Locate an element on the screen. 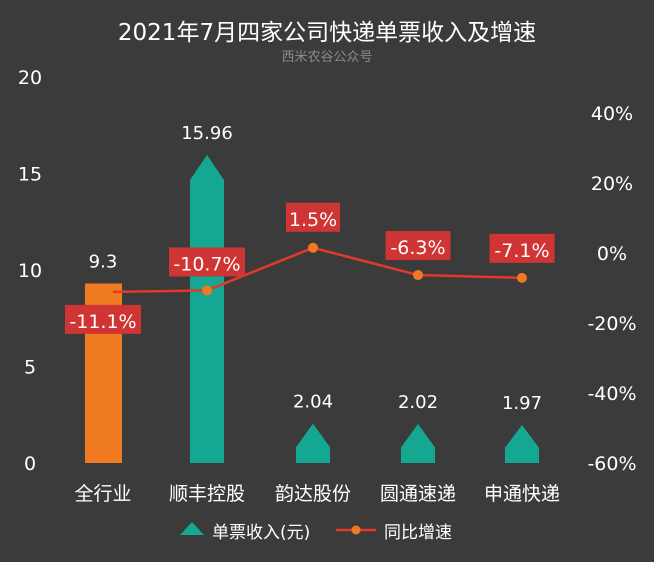  legend-line-label: 同比增速 is located at coordinates (418, 533).